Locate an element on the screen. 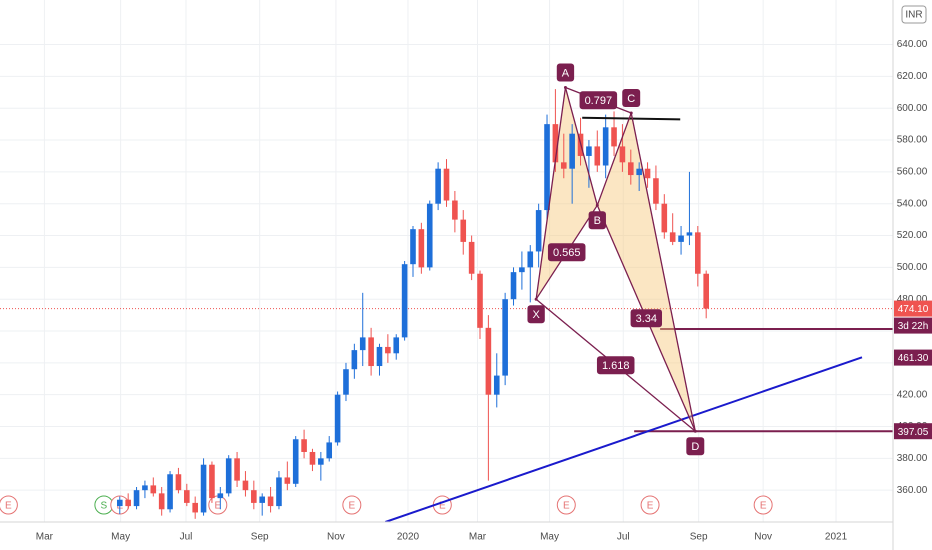 Image resolution: width=932 pixels, height=550 pixels. y-tick-label: 500.00 is located at coordinates (912, 267).